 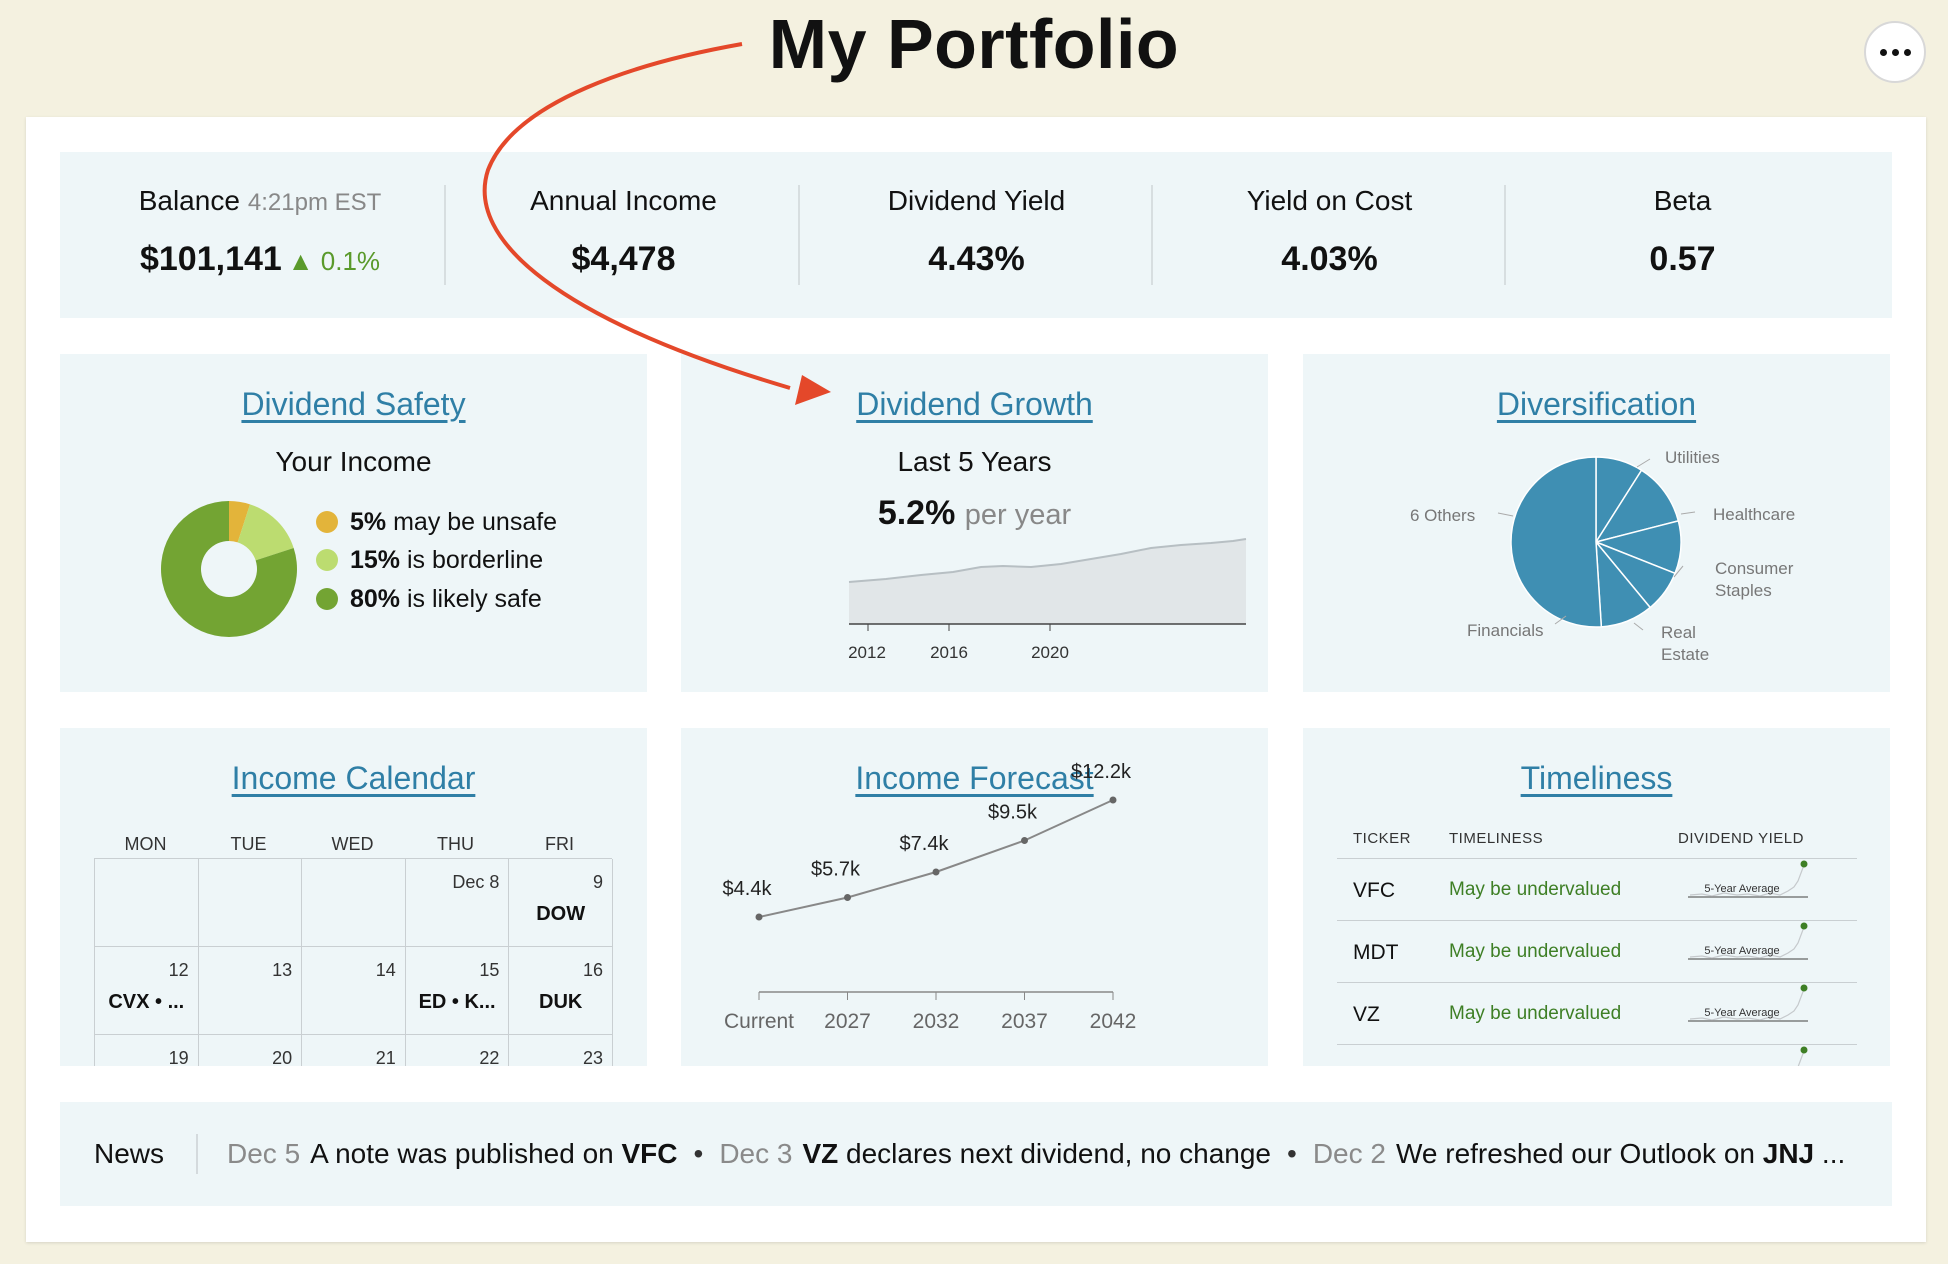 What do you see at coordinates (1637, 506) in the screenshot?
I see `diversification-slice` at bounding box center [1637, 506].